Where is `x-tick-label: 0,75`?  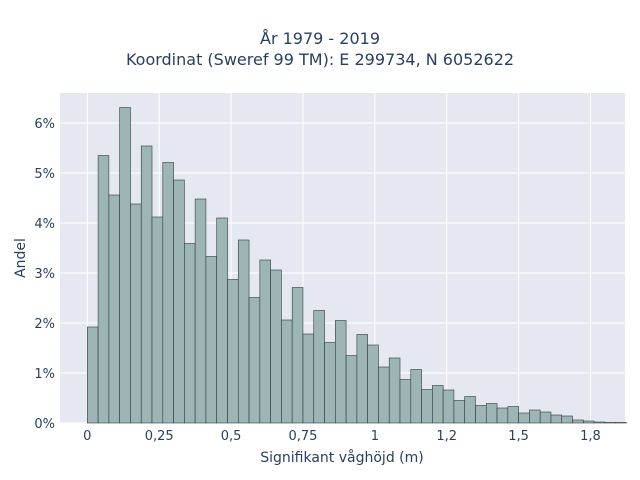
x-tick-label: 0,75 is located at coordinates (302, 436).